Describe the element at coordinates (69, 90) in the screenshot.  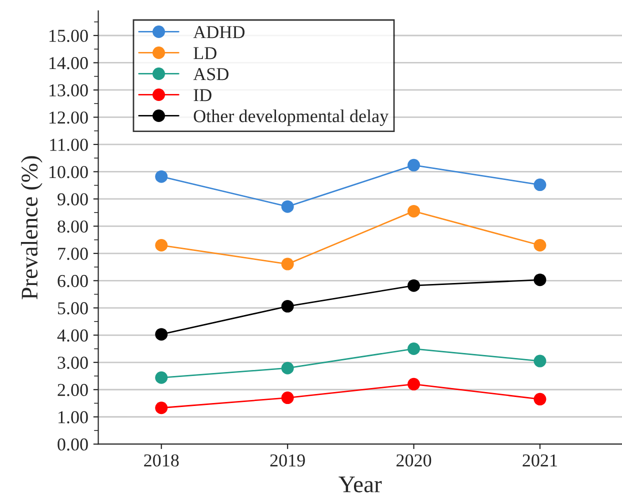
I see `y-tick-label: 13.00` at that location.